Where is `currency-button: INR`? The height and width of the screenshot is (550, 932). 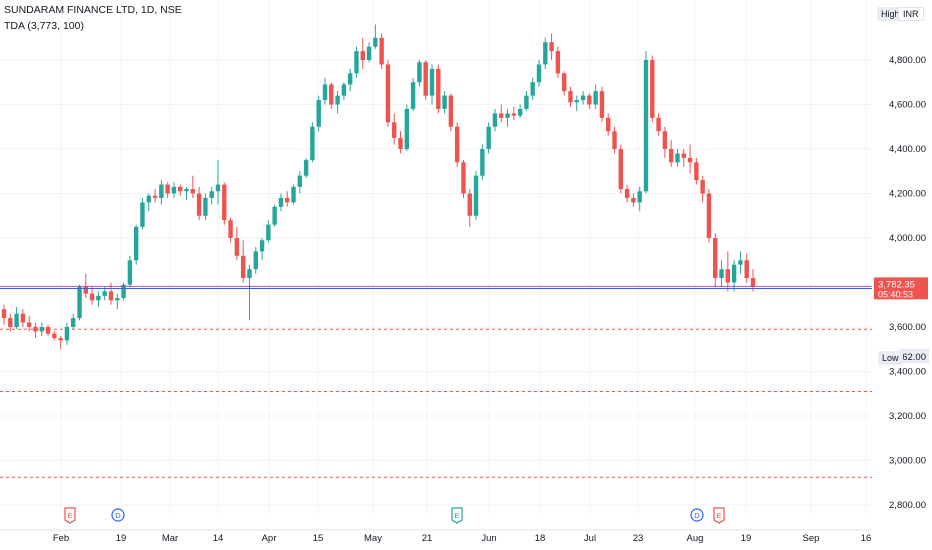 currency-button: INR is located at coordinates (911, 14).